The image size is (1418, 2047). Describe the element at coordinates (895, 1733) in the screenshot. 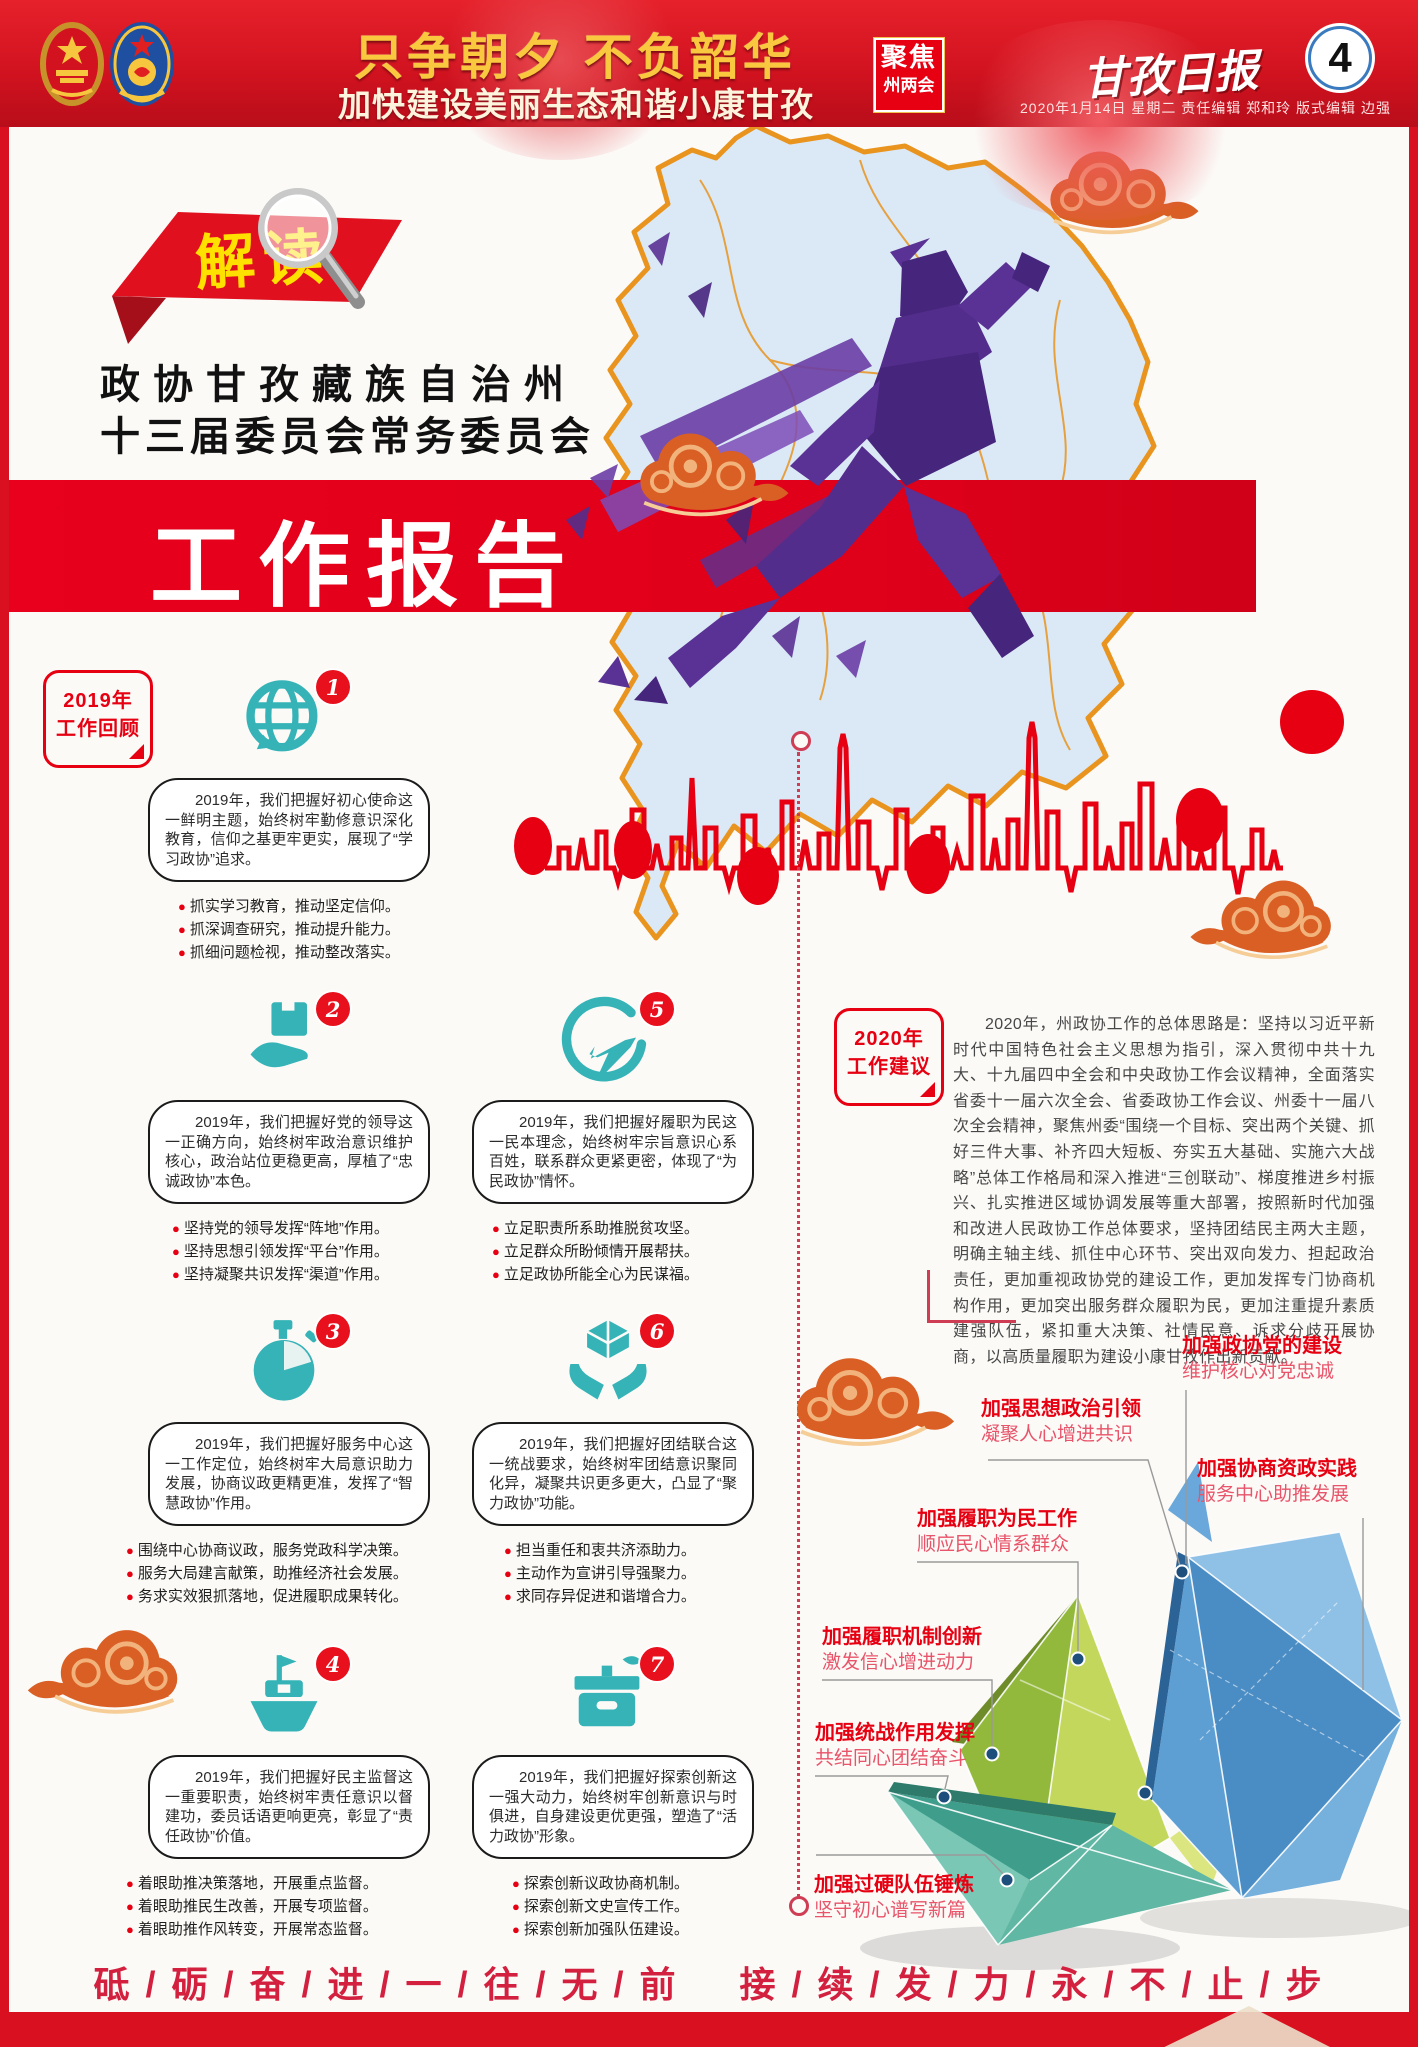

I see `plan-item-title: 加强统战作用发挥` at that location.